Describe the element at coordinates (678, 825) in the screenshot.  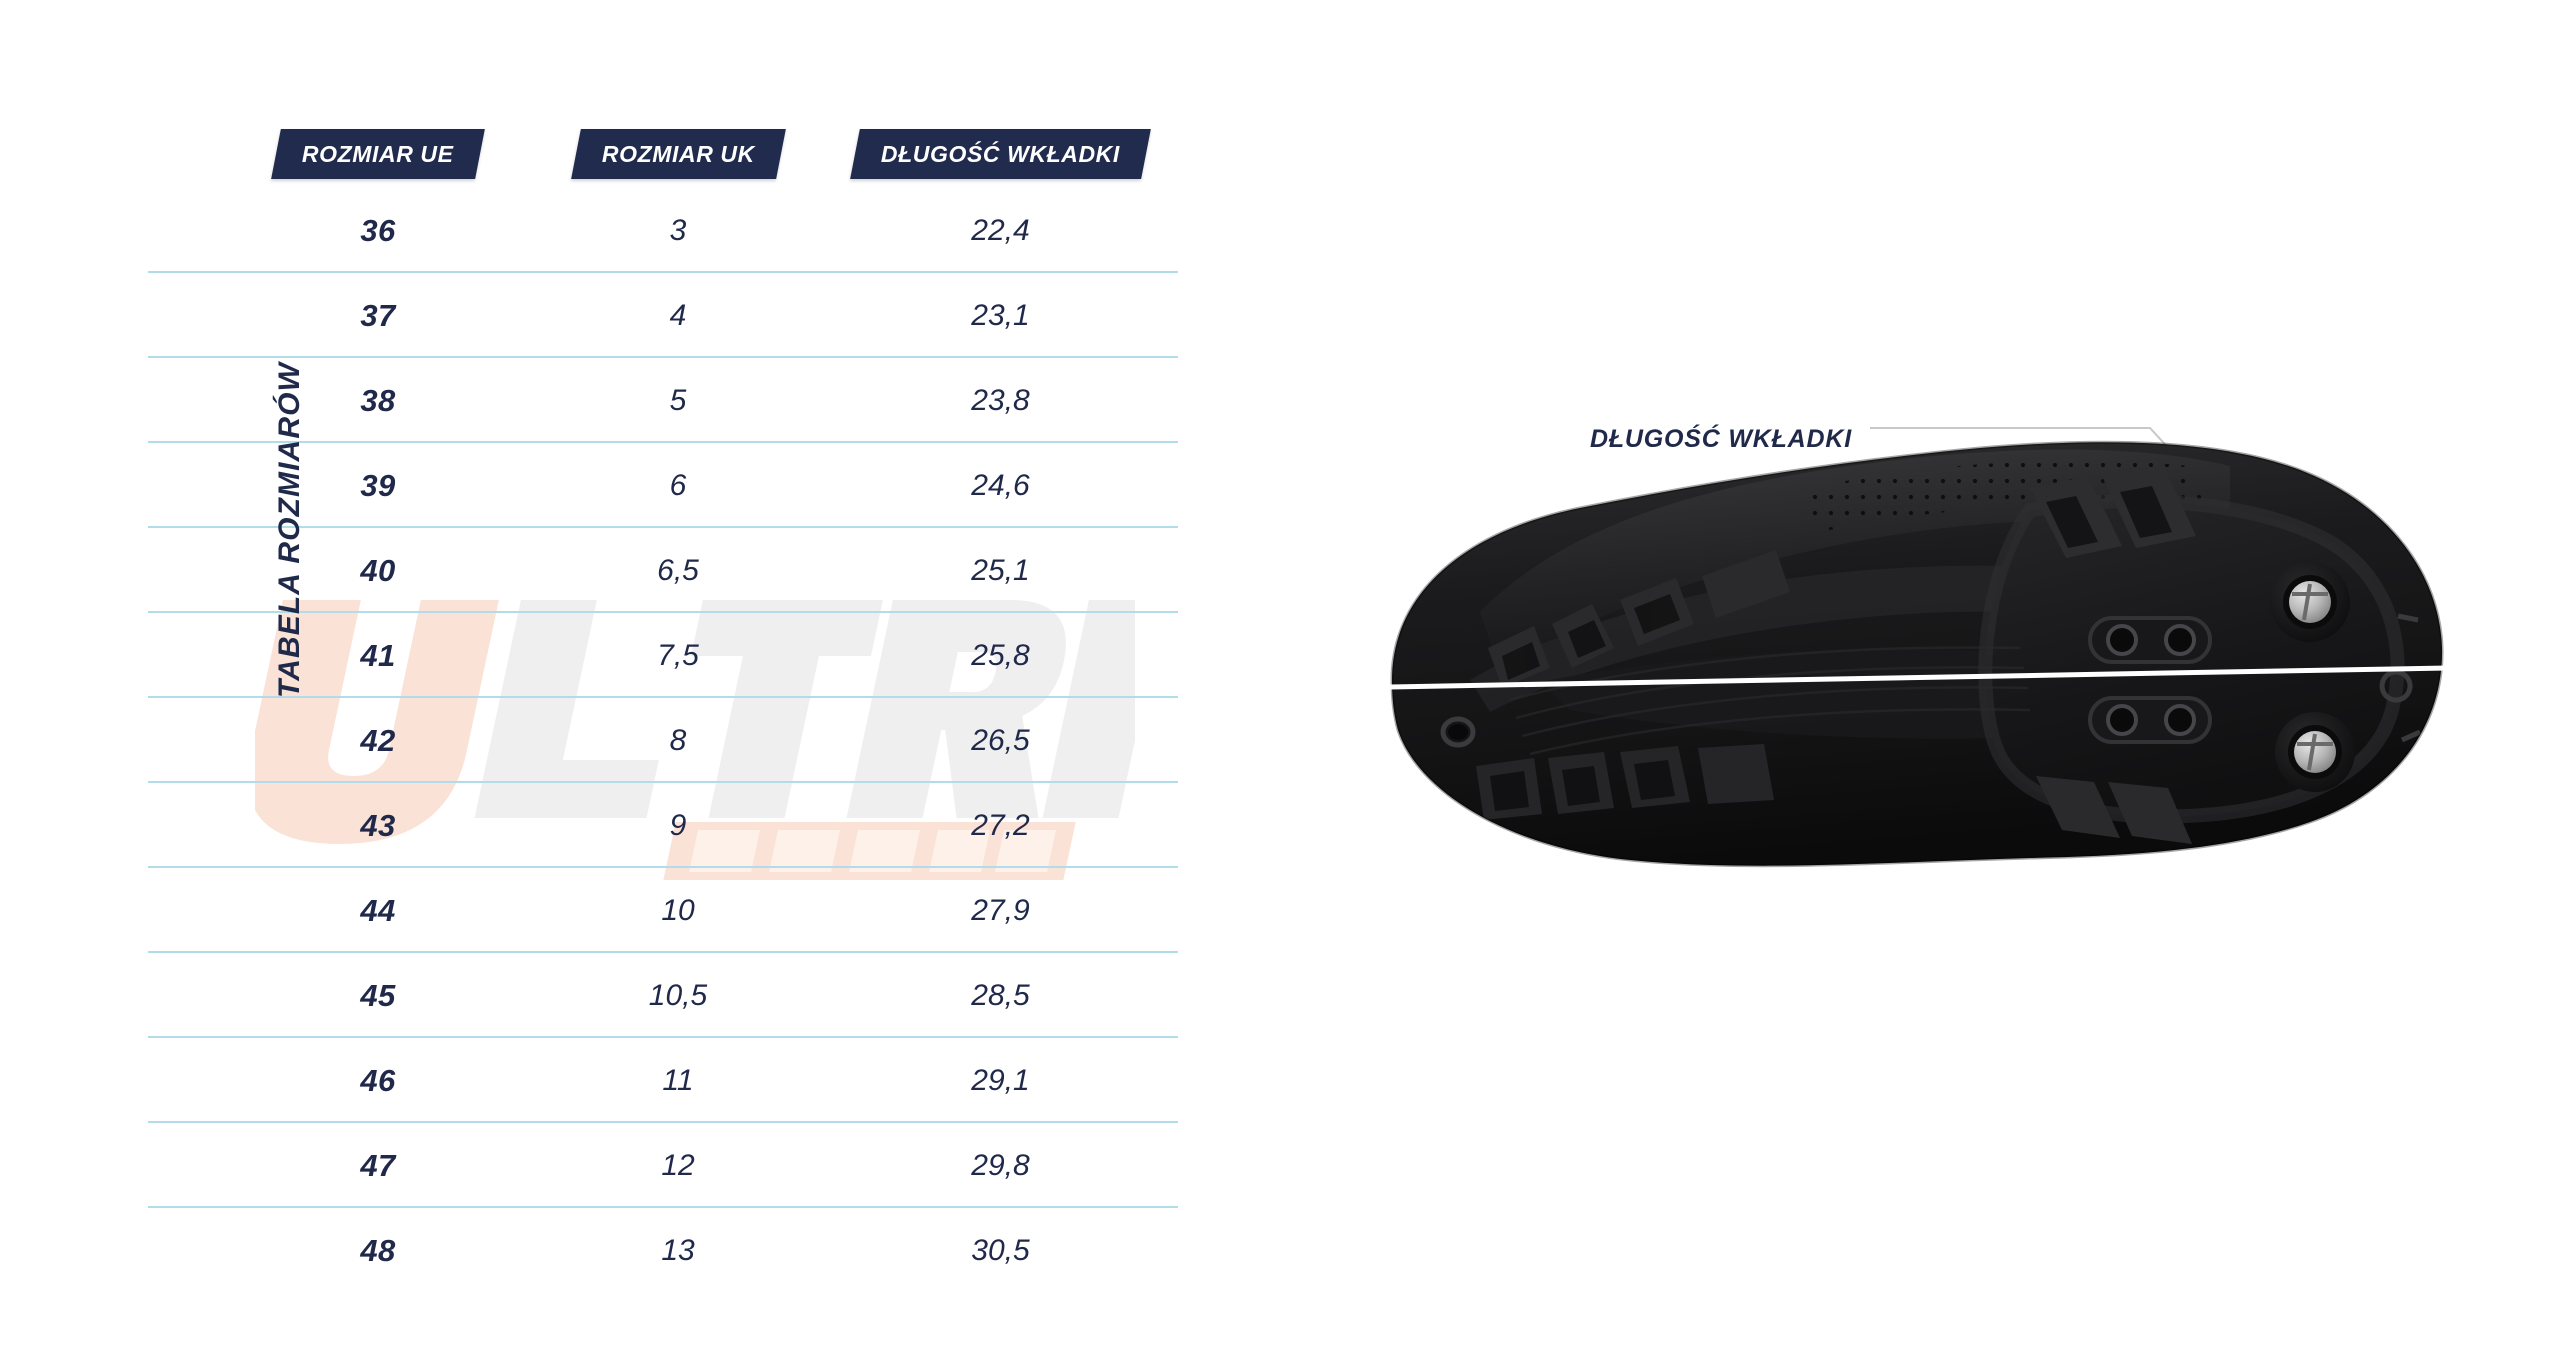
I see `cell-uk-size: 9` at that location.